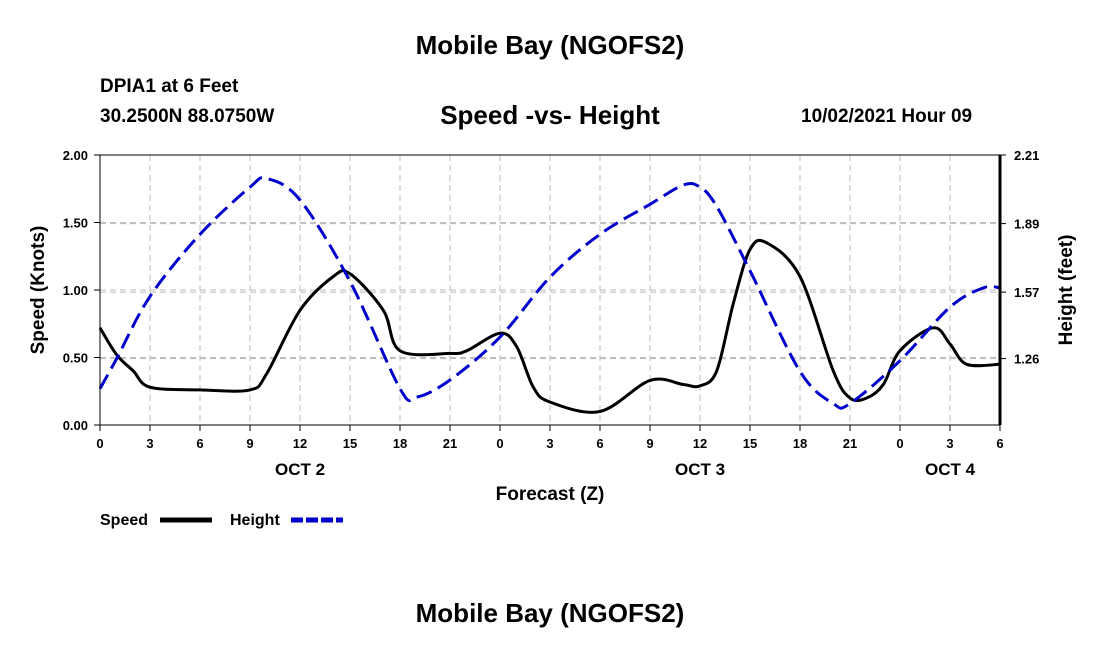  I want to click on y-right-tick-label: 1.89, so click(1026, 224).